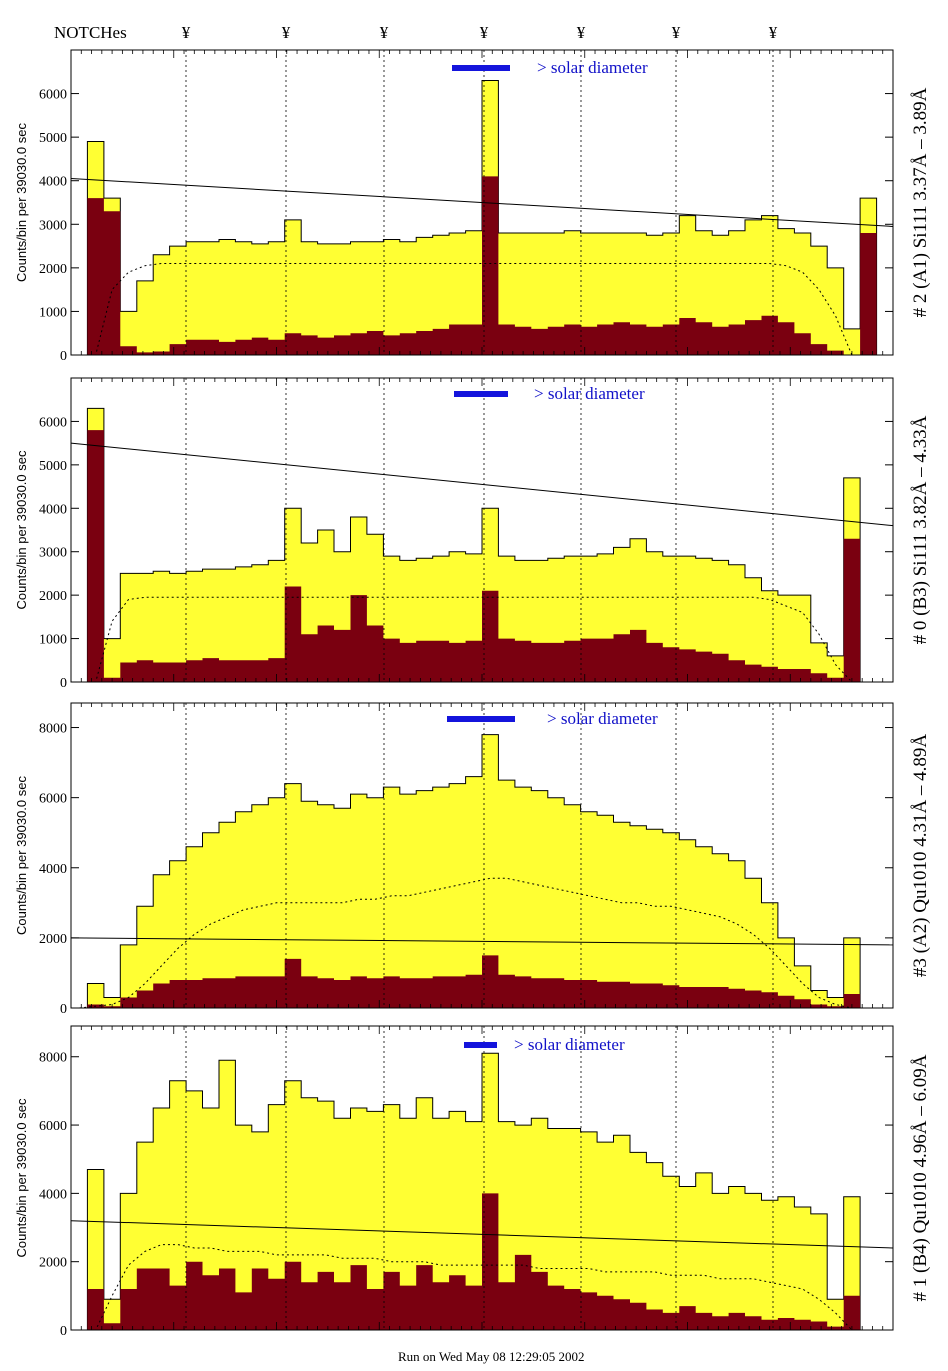 The image size is (948, 1371). Describe the element at coordinates (90, 32) in the screenshot. I see `notches-label: NOTCHes` at that location.